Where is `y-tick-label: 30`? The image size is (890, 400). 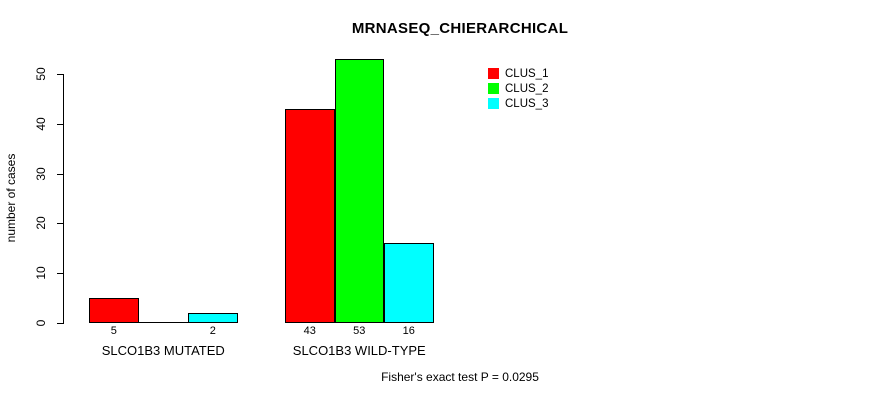
y-tick-label: 30 is located at coordinates (41, 173).